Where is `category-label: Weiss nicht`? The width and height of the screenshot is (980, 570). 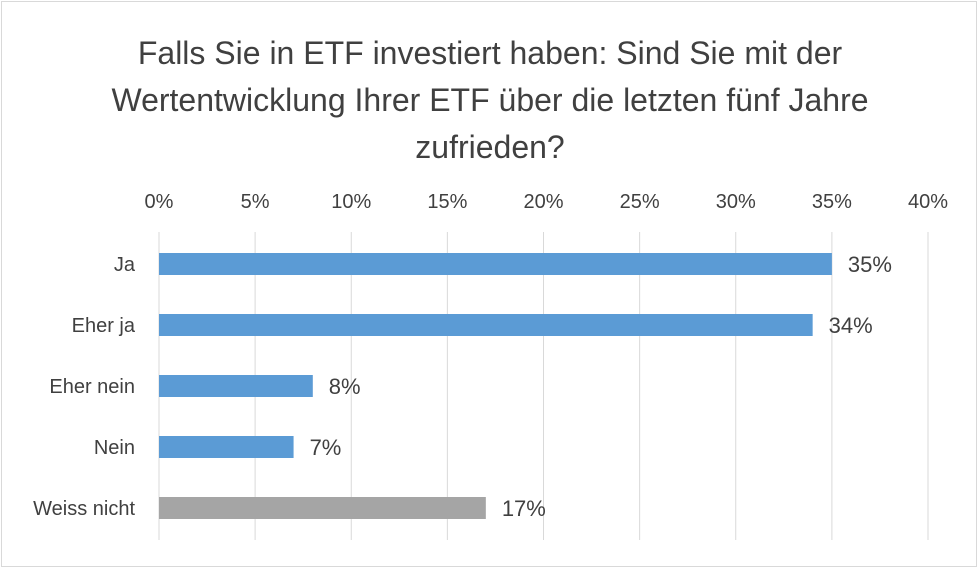
category-label: Weiss nicht is located at coordinates (84, 509).